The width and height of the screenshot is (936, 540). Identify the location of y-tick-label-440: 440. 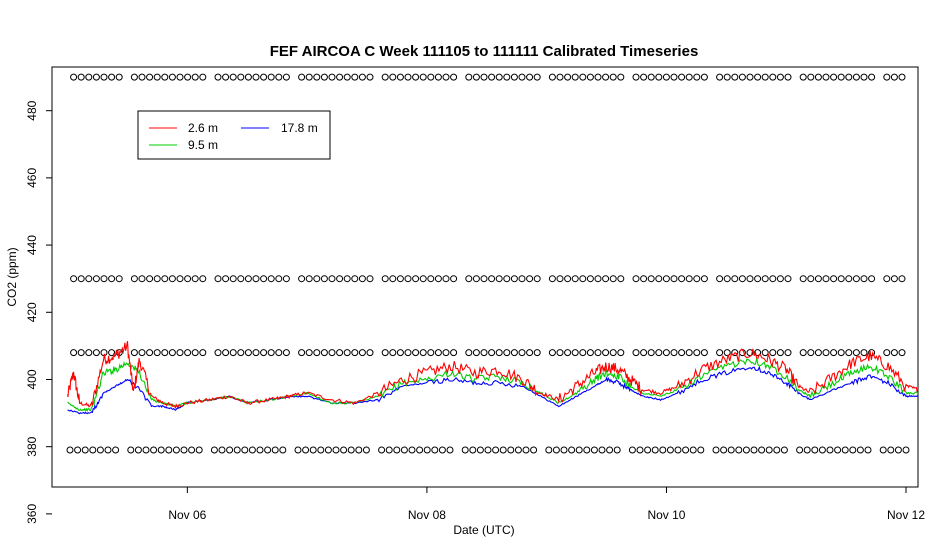
(32, 245).